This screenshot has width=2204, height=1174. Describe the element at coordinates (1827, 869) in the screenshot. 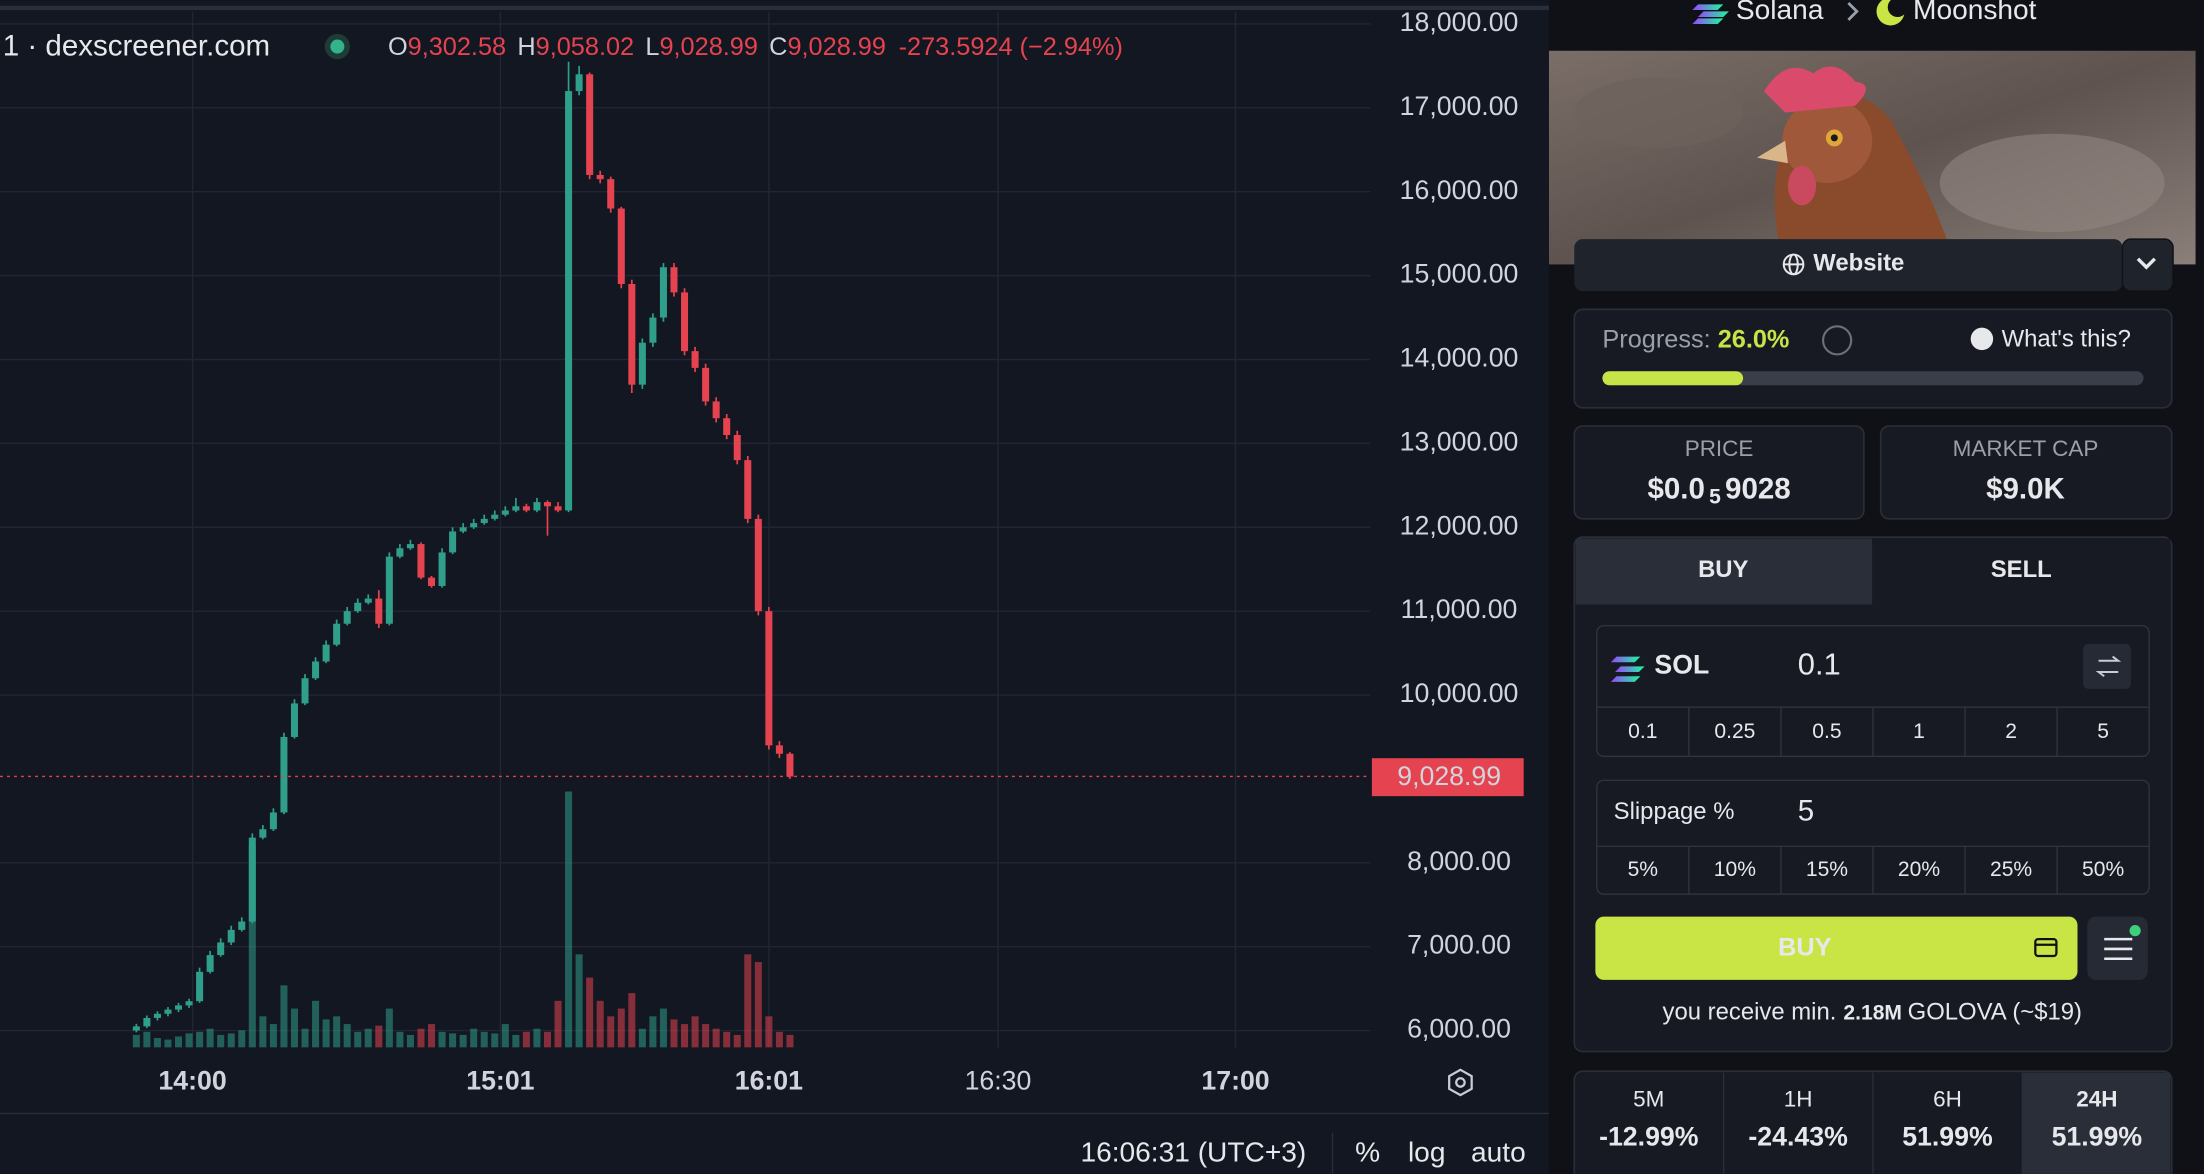

I see `slippage-preset: 15%` at that location.